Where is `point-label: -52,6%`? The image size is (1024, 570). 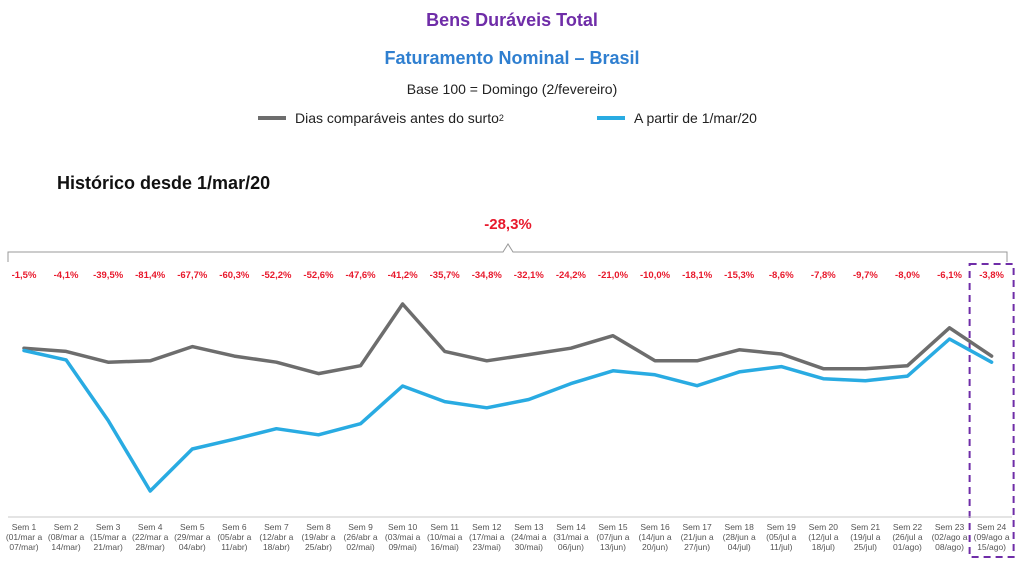 point-label: -52,6% is located at coordinates (318, 275).